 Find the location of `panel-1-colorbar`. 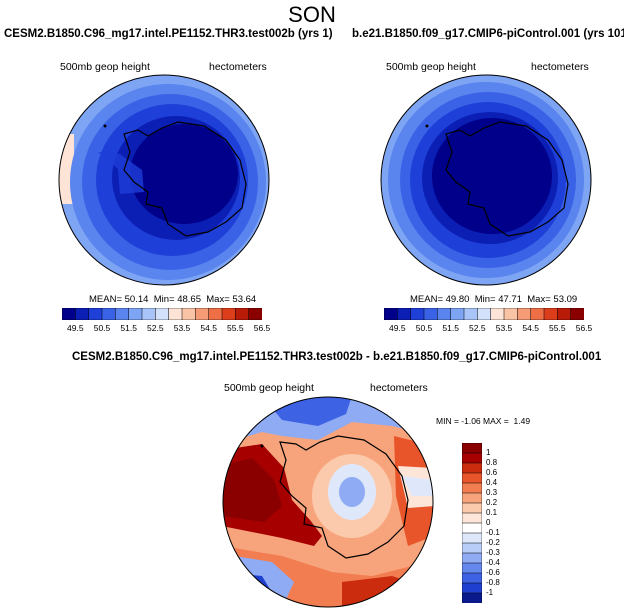

panel-1-colorbar is located at coordinates (162, 314).